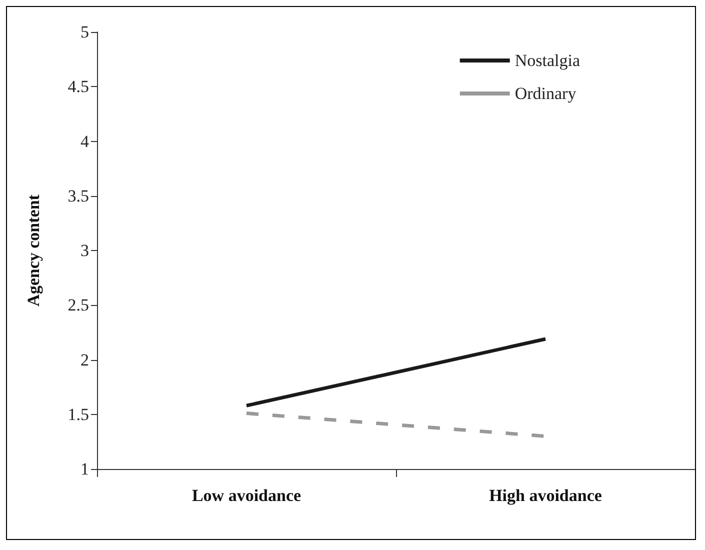  What do you see at coordinates (84, 469) in the screenshot?
I see `y-tick-label: 1` at bounding box center [84, 469].